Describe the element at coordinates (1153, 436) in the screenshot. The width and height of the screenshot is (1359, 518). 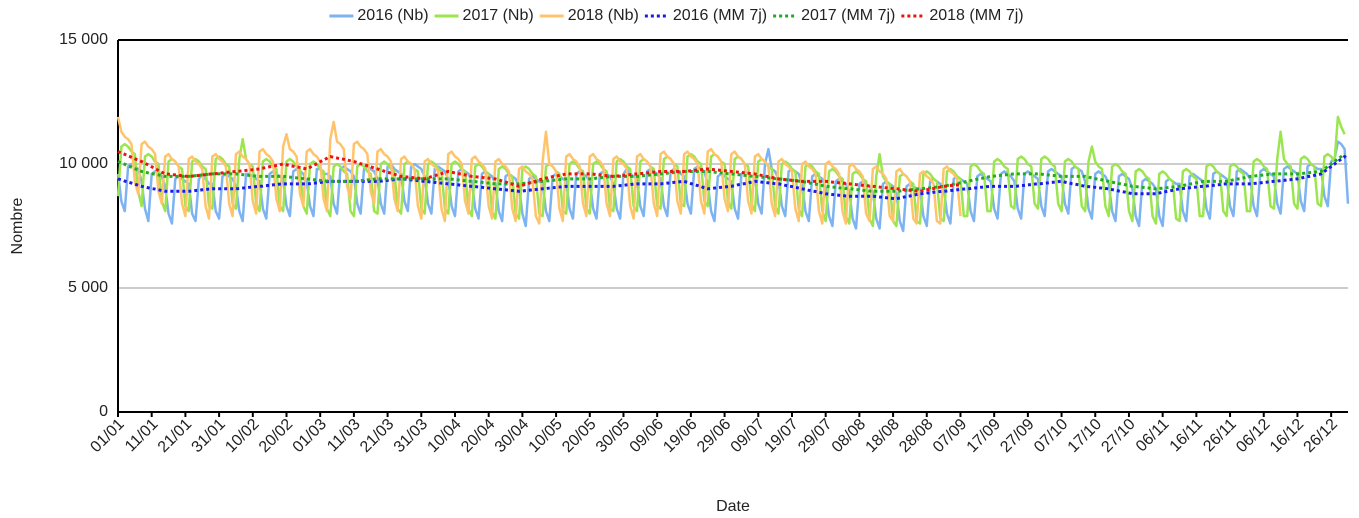
I see `x-tick-label: 06/11` at that location.